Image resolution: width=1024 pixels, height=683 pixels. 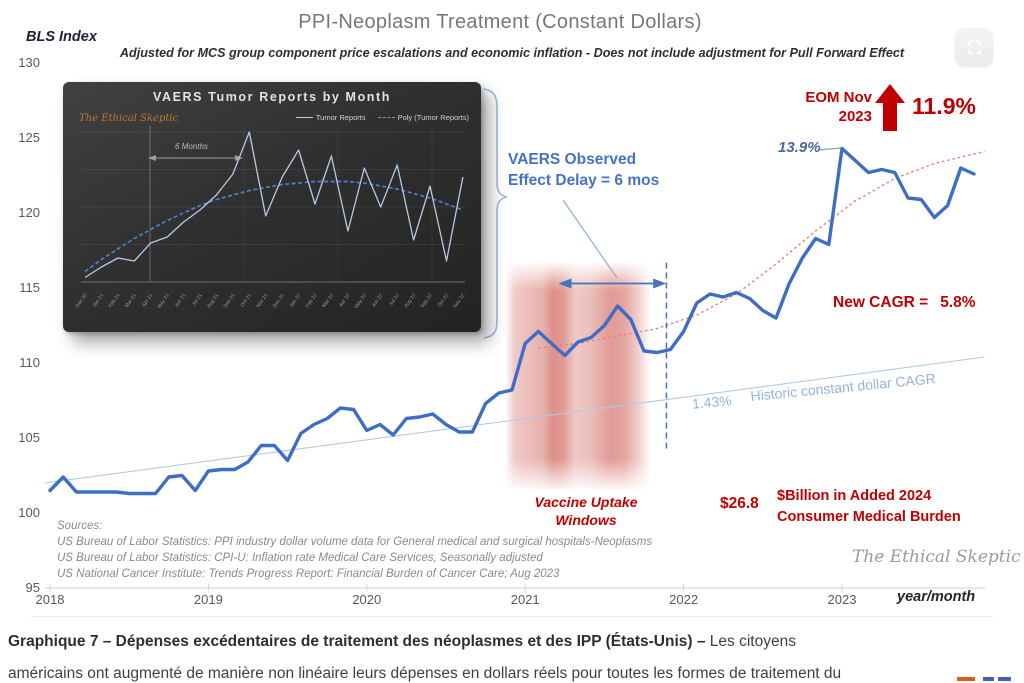 What do you see at coordinates (584, 180) in the screenshot?
I see `annotation-line: Effect Delay = 6 mos` at bounding box center [584, 180].